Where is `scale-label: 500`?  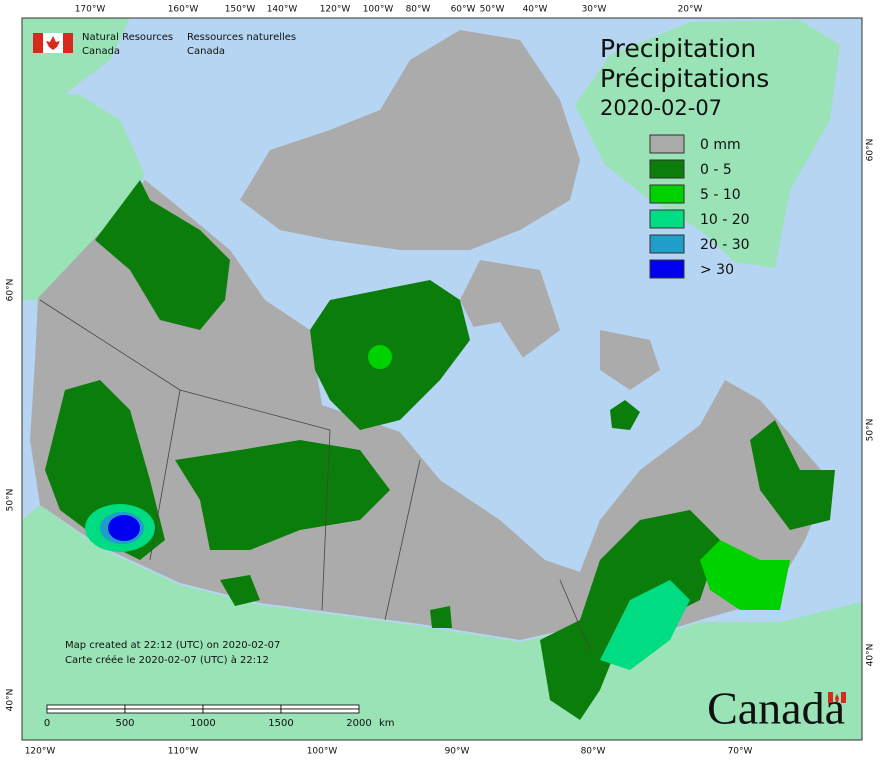 scale-label: 500 is located at coordinates (124, 723).